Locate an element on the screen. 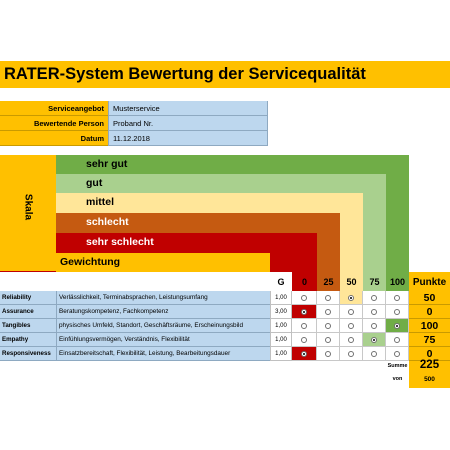 The height and width of the screenshot is (450, 450). row-dimension-name: Tangibles is located at coordinates (28, 326).